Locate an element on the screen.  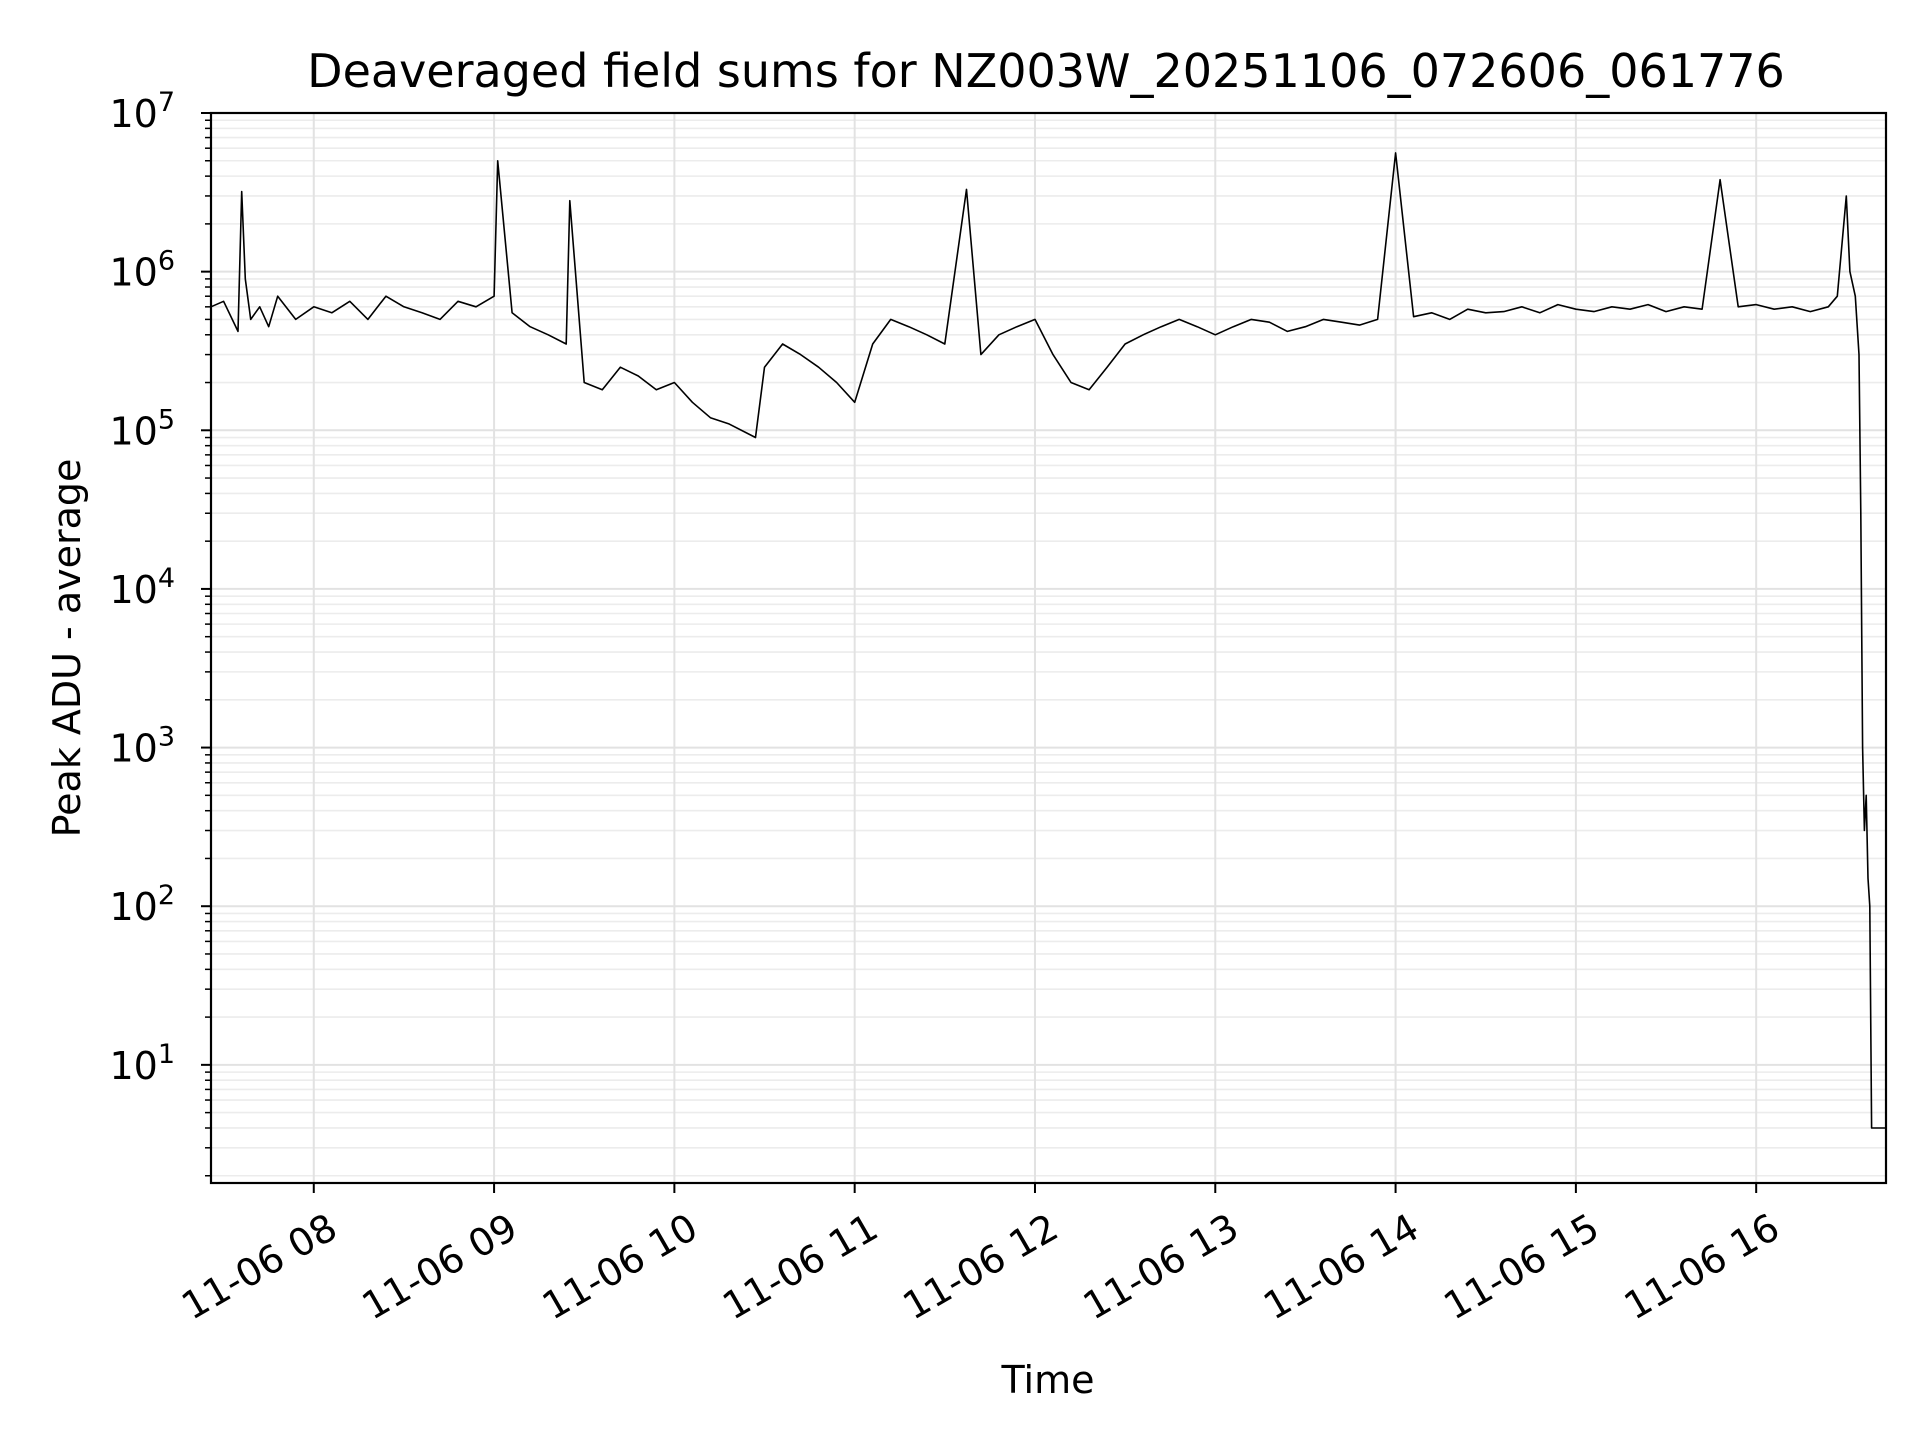
y-tick-label: 104 is located at coordinates (142, 587).